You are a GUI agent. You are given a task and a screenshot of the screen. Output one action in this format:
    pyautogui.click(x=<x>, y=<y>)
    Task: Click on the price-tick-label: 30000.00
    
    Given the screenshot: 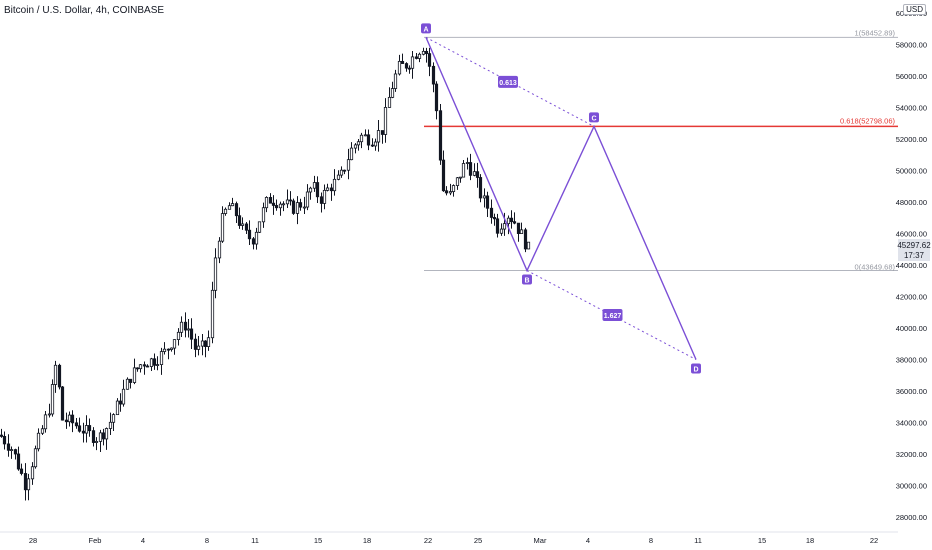 What is the action you would take?
    pyautogui.click(x=911, y=486)
    